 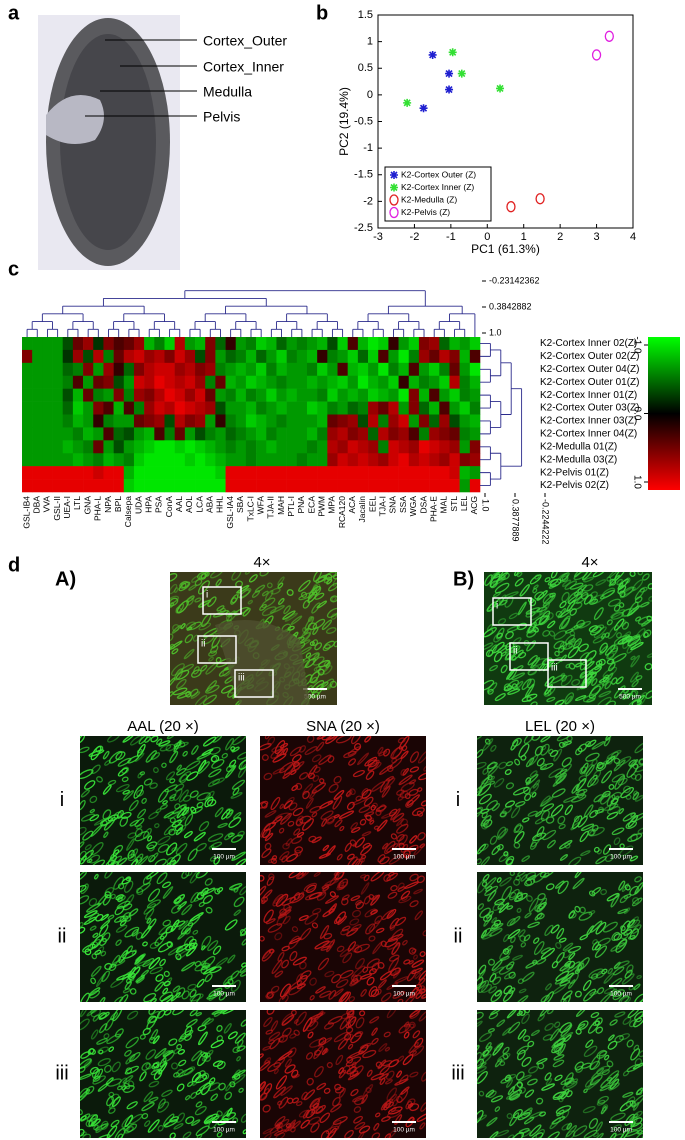 I want to click on column-label: SNA, so click(x=393, y=505).